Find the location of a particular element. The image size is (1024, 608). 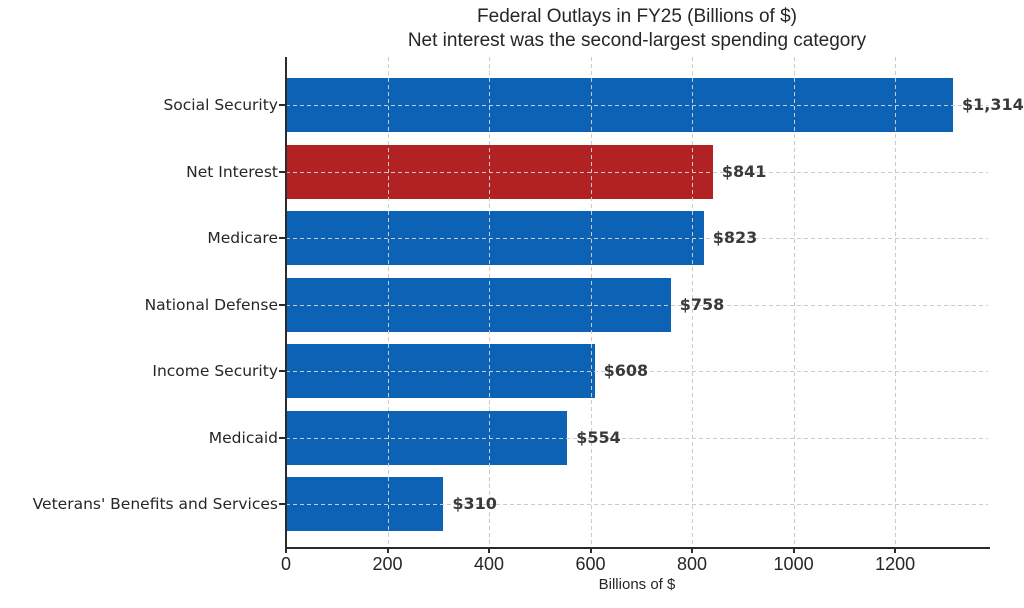

chart-title: Federal Outlays in FY25 (Billions of $) is located at coordinates (637, 16).